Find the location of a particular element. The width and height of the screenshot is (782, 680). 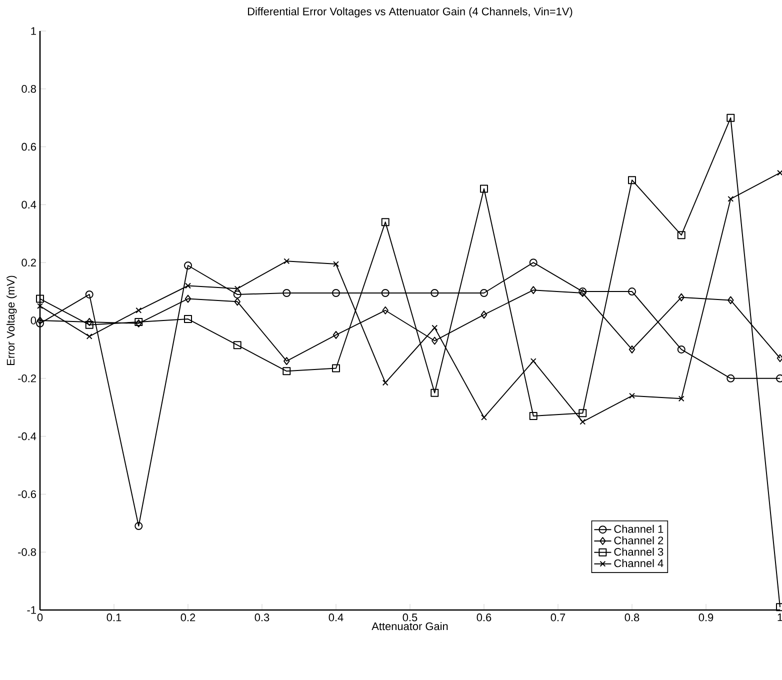

y-tick-label: 0 is located at coordinates (33, 320).